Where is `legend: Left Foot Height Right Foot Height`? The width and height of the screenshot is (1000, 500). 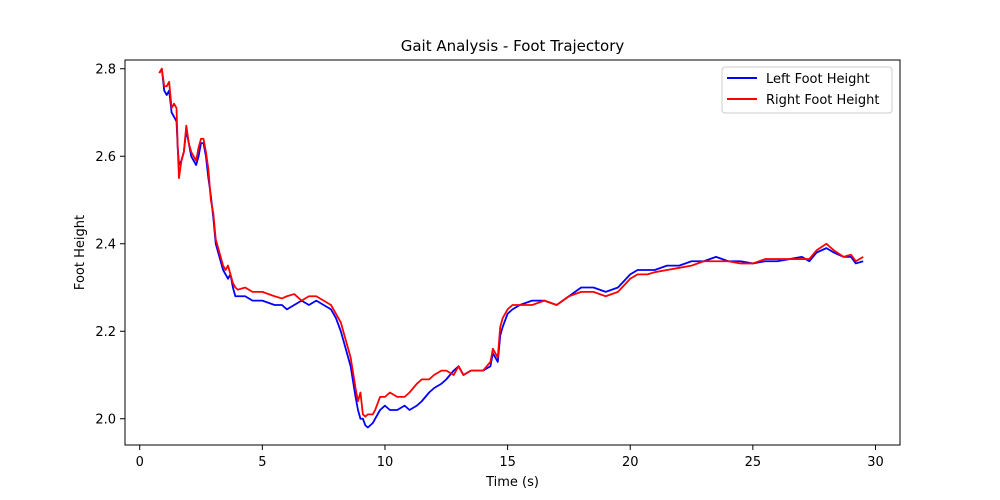 legend: Left Foot Height Right Foot Height is located at coordinates (807, 90).